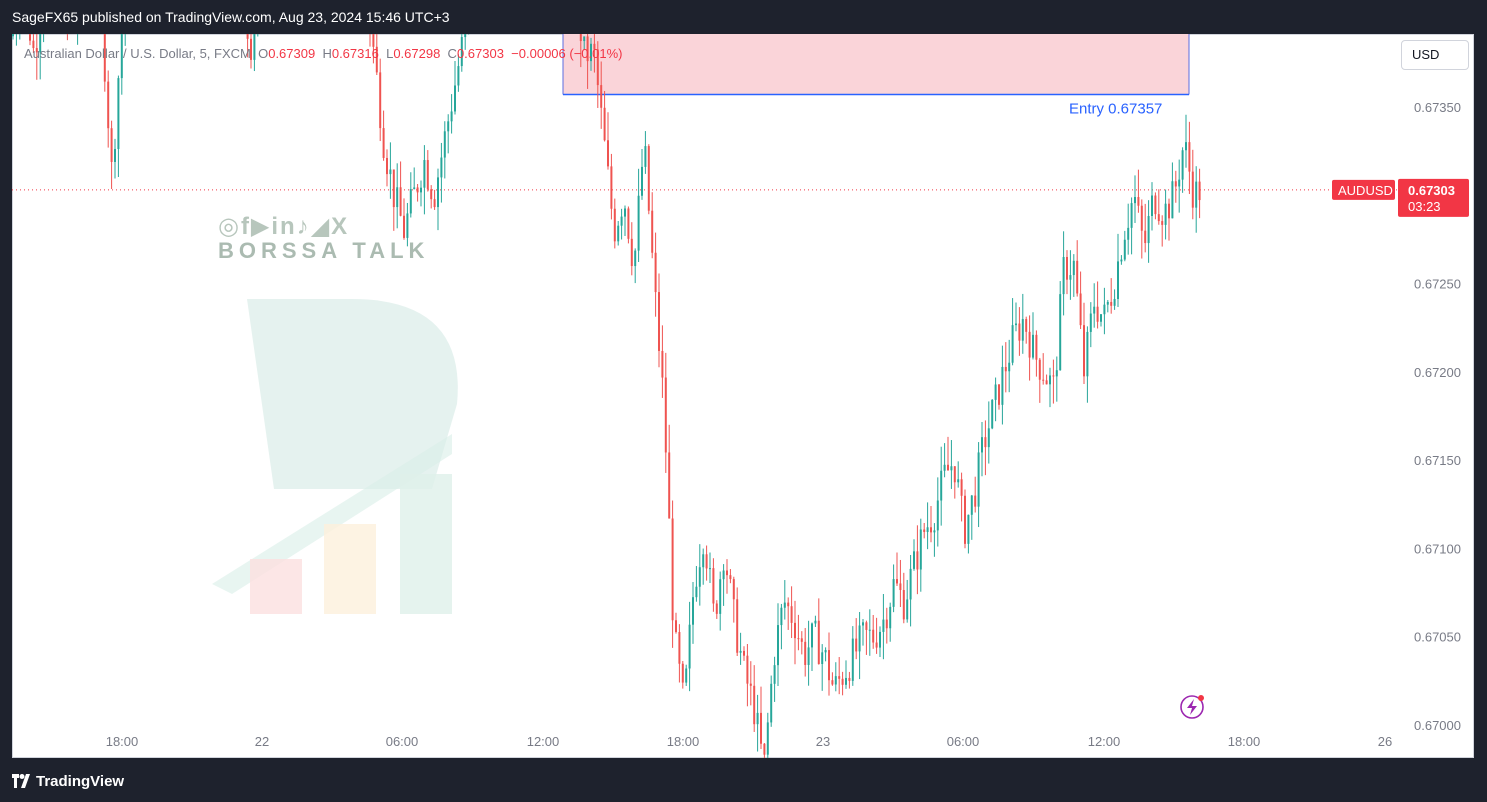  I want to click on tradingview-brand: TradingView, so click(80, 781).